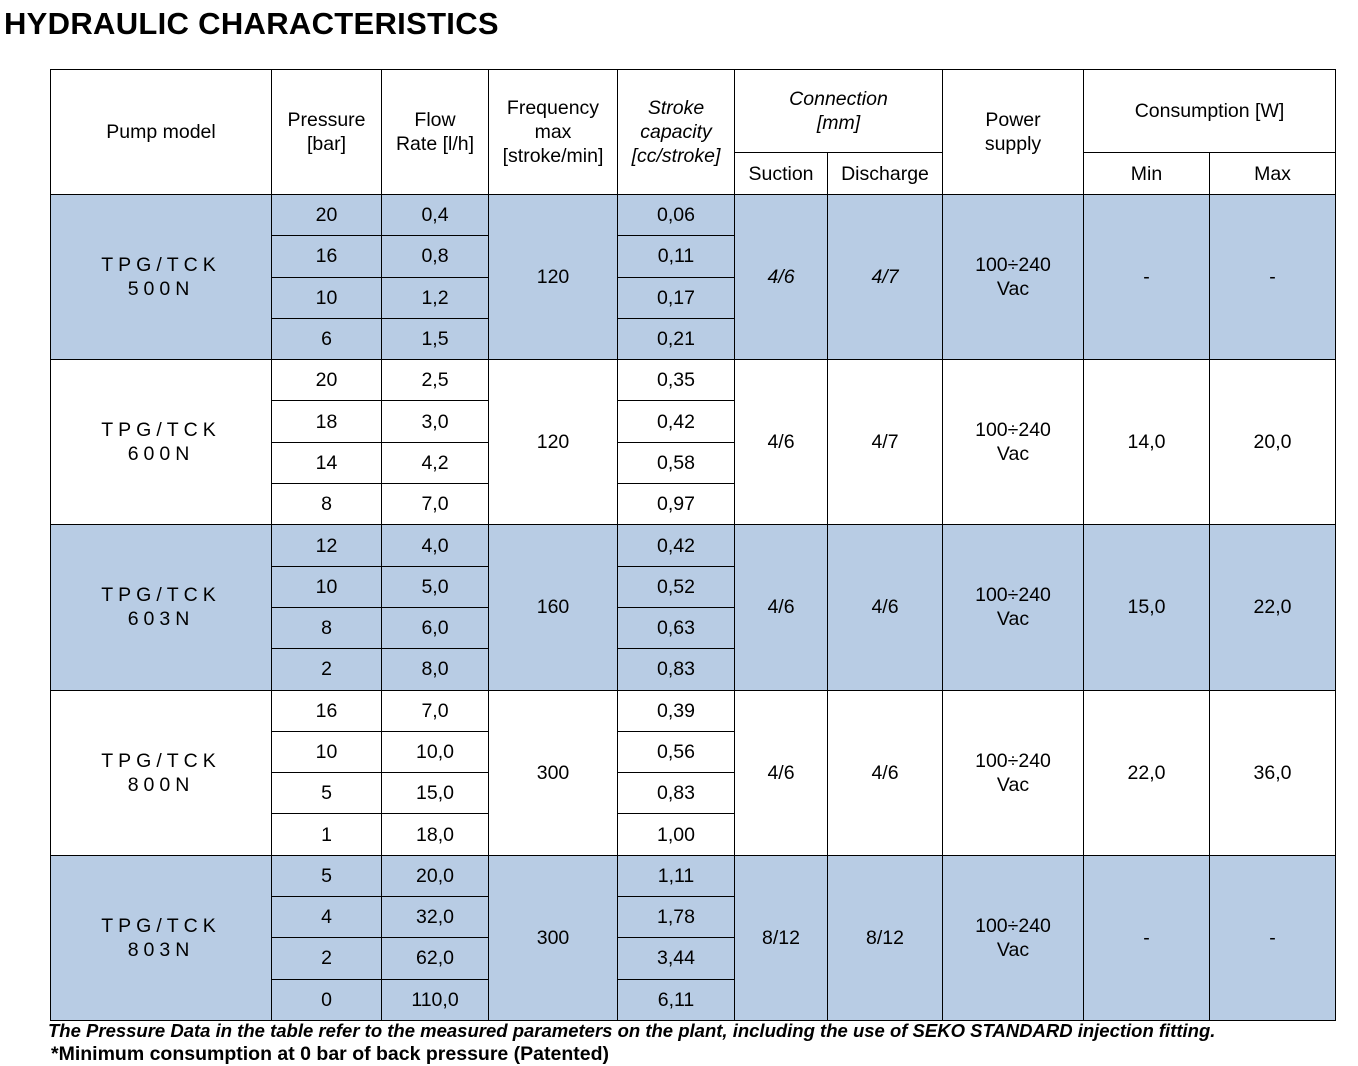  Describe the element at coordinates (435, 586) in the screenshot. I see `flow-rate-cell: 5,0` at that location.